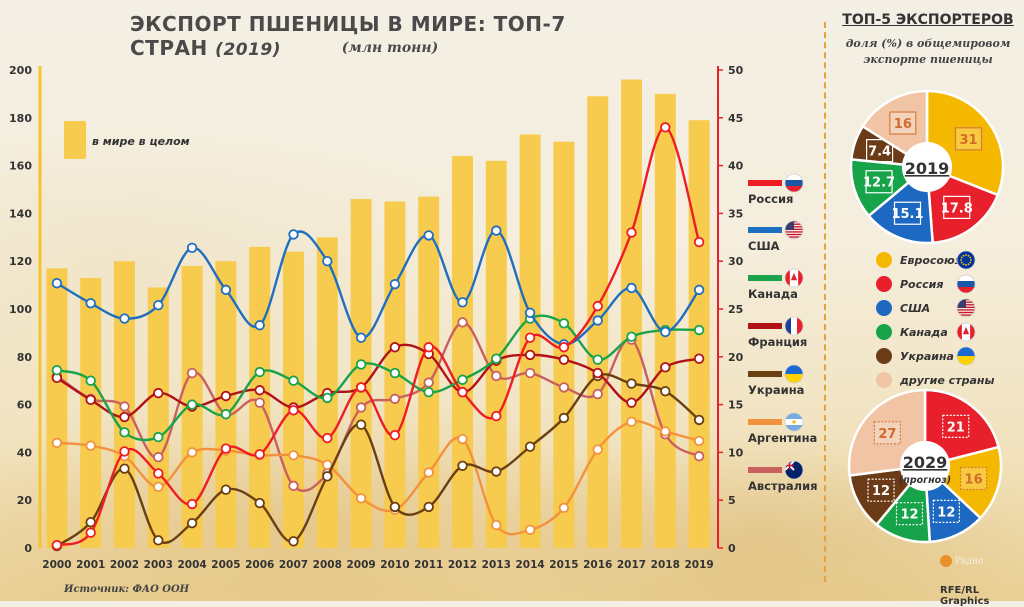 This screenshot has height=607, width=1024. Describe the element at coordinates (735, 213) in the screenshot. I see `right-tick-label: 35` at that location.